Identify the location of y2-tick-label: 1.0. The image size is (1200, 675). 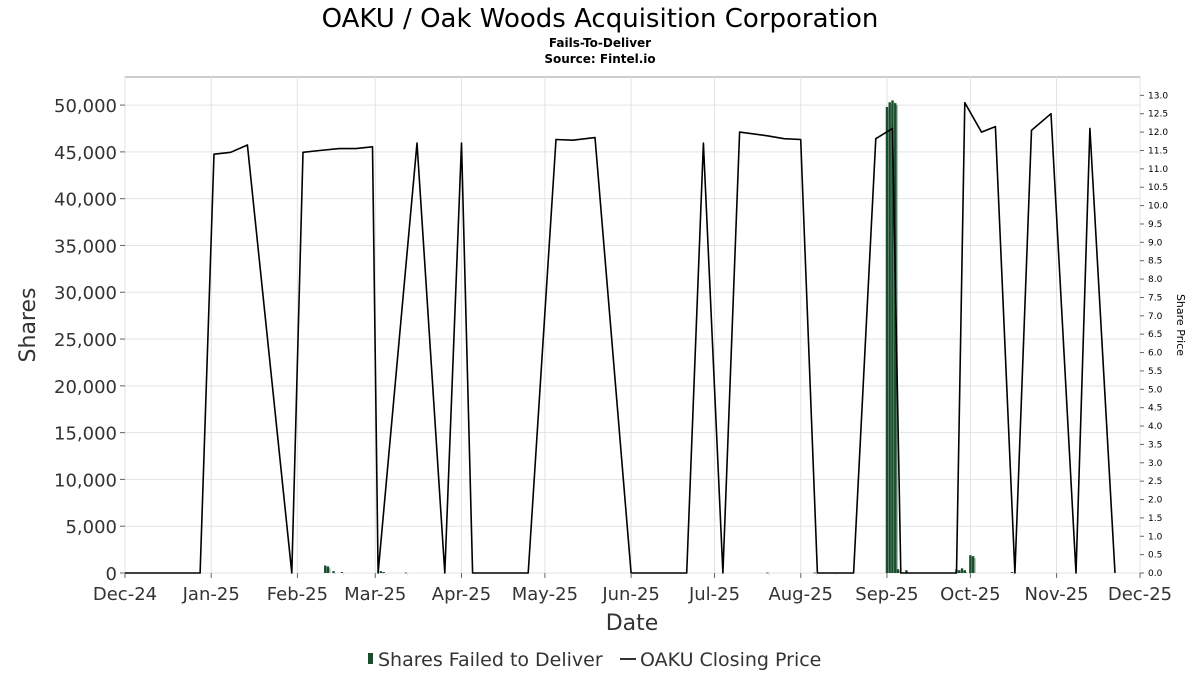
(1155, 537).